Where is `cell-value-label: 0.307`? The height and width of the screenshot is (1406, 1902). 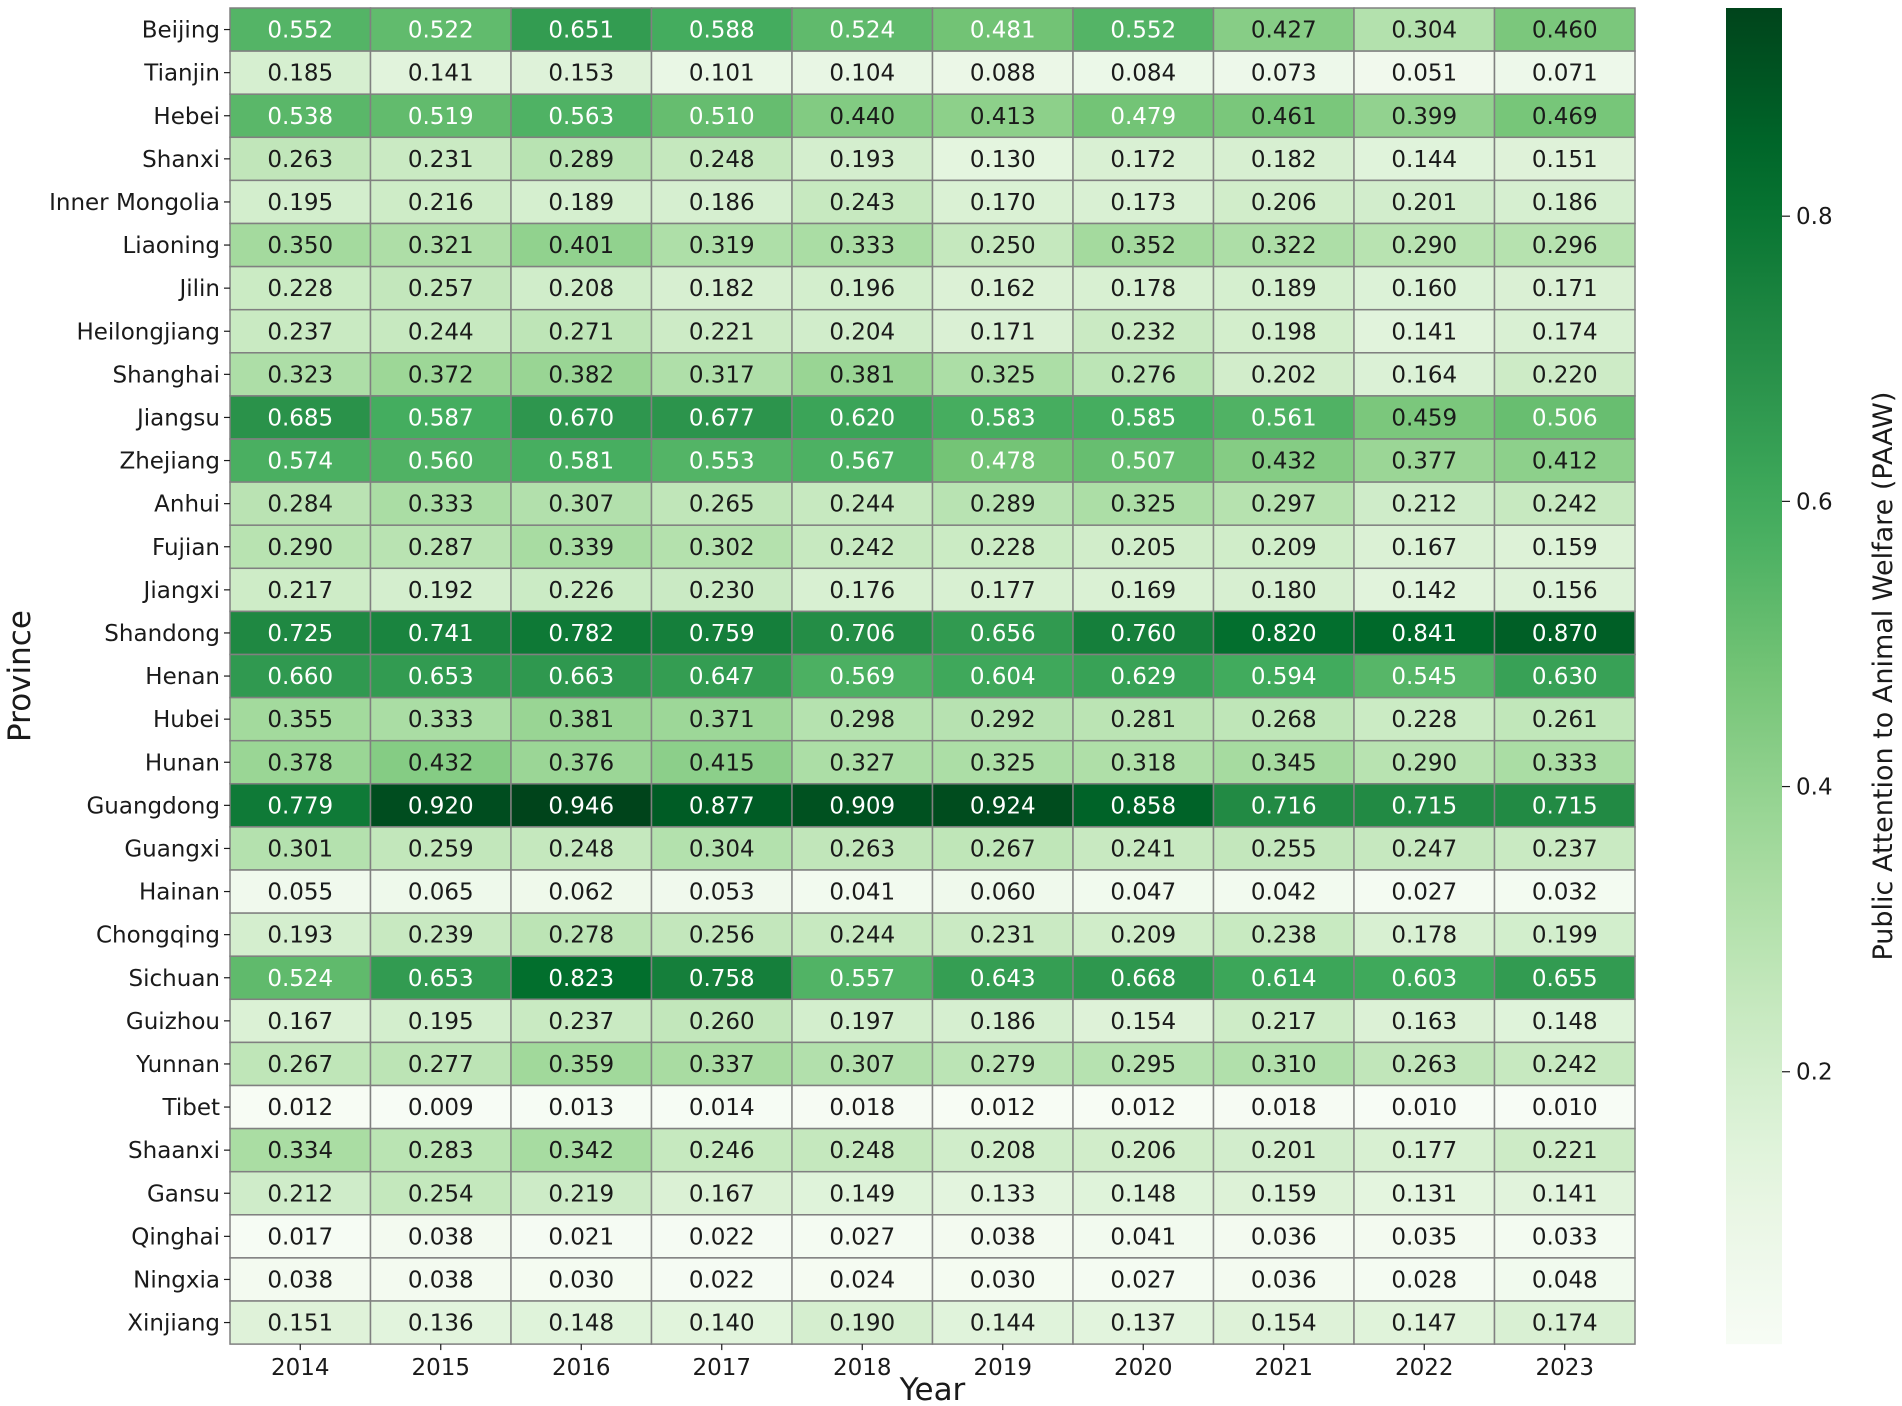 cell-value-label: 0.307 is located at coordinates (862, 1065).